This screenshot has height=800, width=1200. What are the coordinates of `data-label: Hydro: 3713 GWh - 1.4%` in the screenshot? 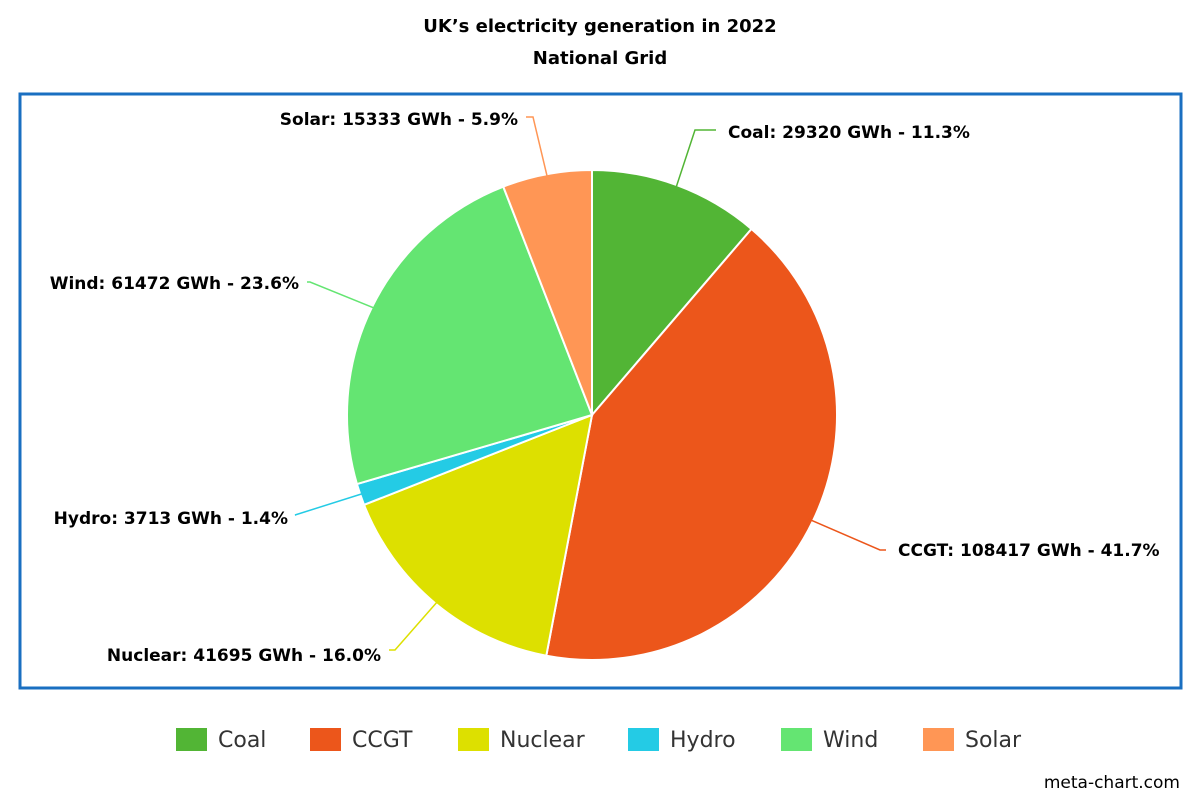 It's located at (171, 519).